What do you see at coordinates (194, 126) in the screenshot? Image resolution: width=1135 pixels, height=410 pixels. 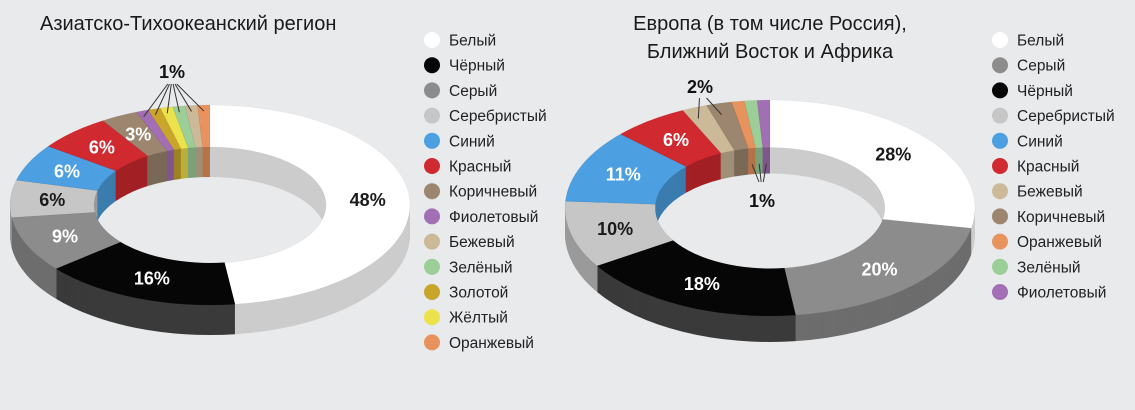 I see `slice-Бежевый` at bounding box center [194, 126].